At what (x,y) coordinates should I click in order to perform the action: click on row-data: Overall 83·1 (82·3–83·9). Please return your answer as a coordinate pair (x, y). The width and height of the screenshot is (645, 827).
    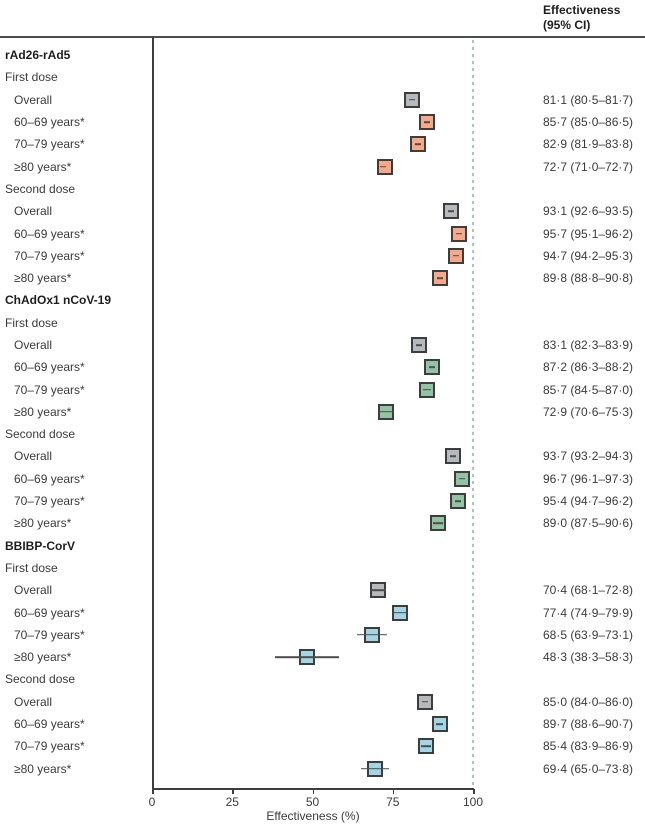
    Looking at the image, I should click on (322, 345).